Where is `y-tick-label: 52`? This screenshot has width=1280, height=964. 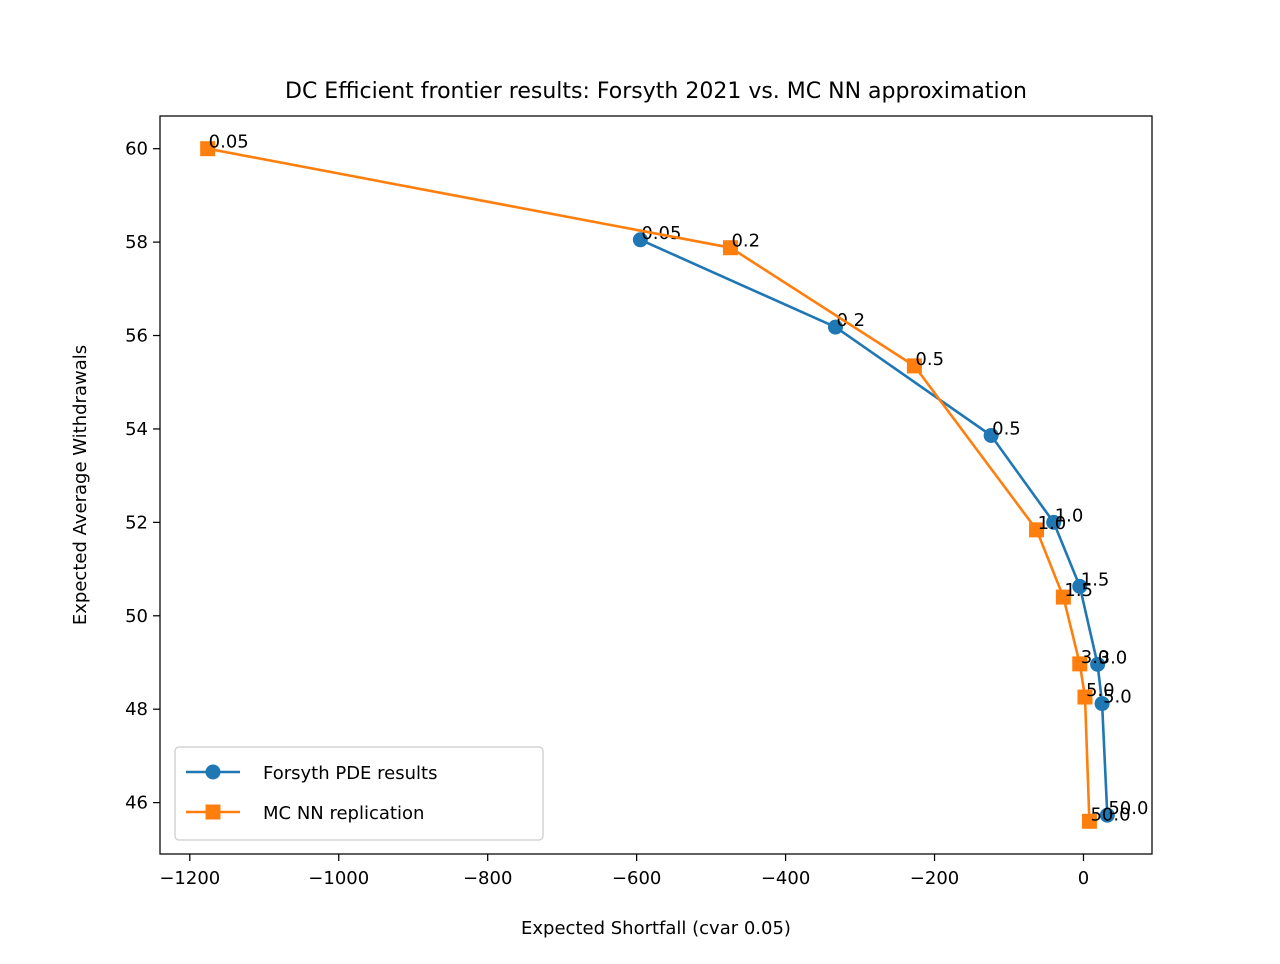 y-tick-label: 52 is located at coordinates (136, 522).